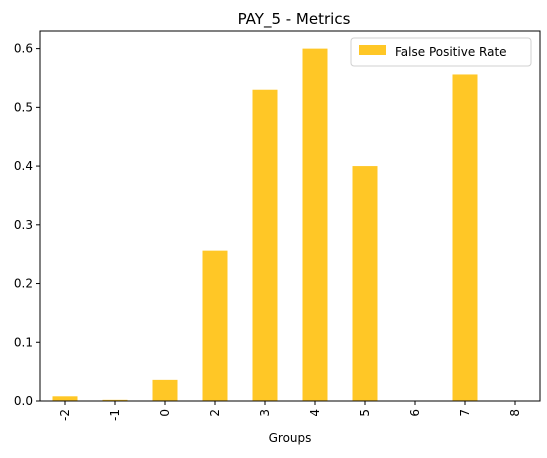 The width and height of the screenshot is (547, 458). Describe the element at coordinates (515, 413) in the screenshot. I see `x-tick-label: 8` at that location.